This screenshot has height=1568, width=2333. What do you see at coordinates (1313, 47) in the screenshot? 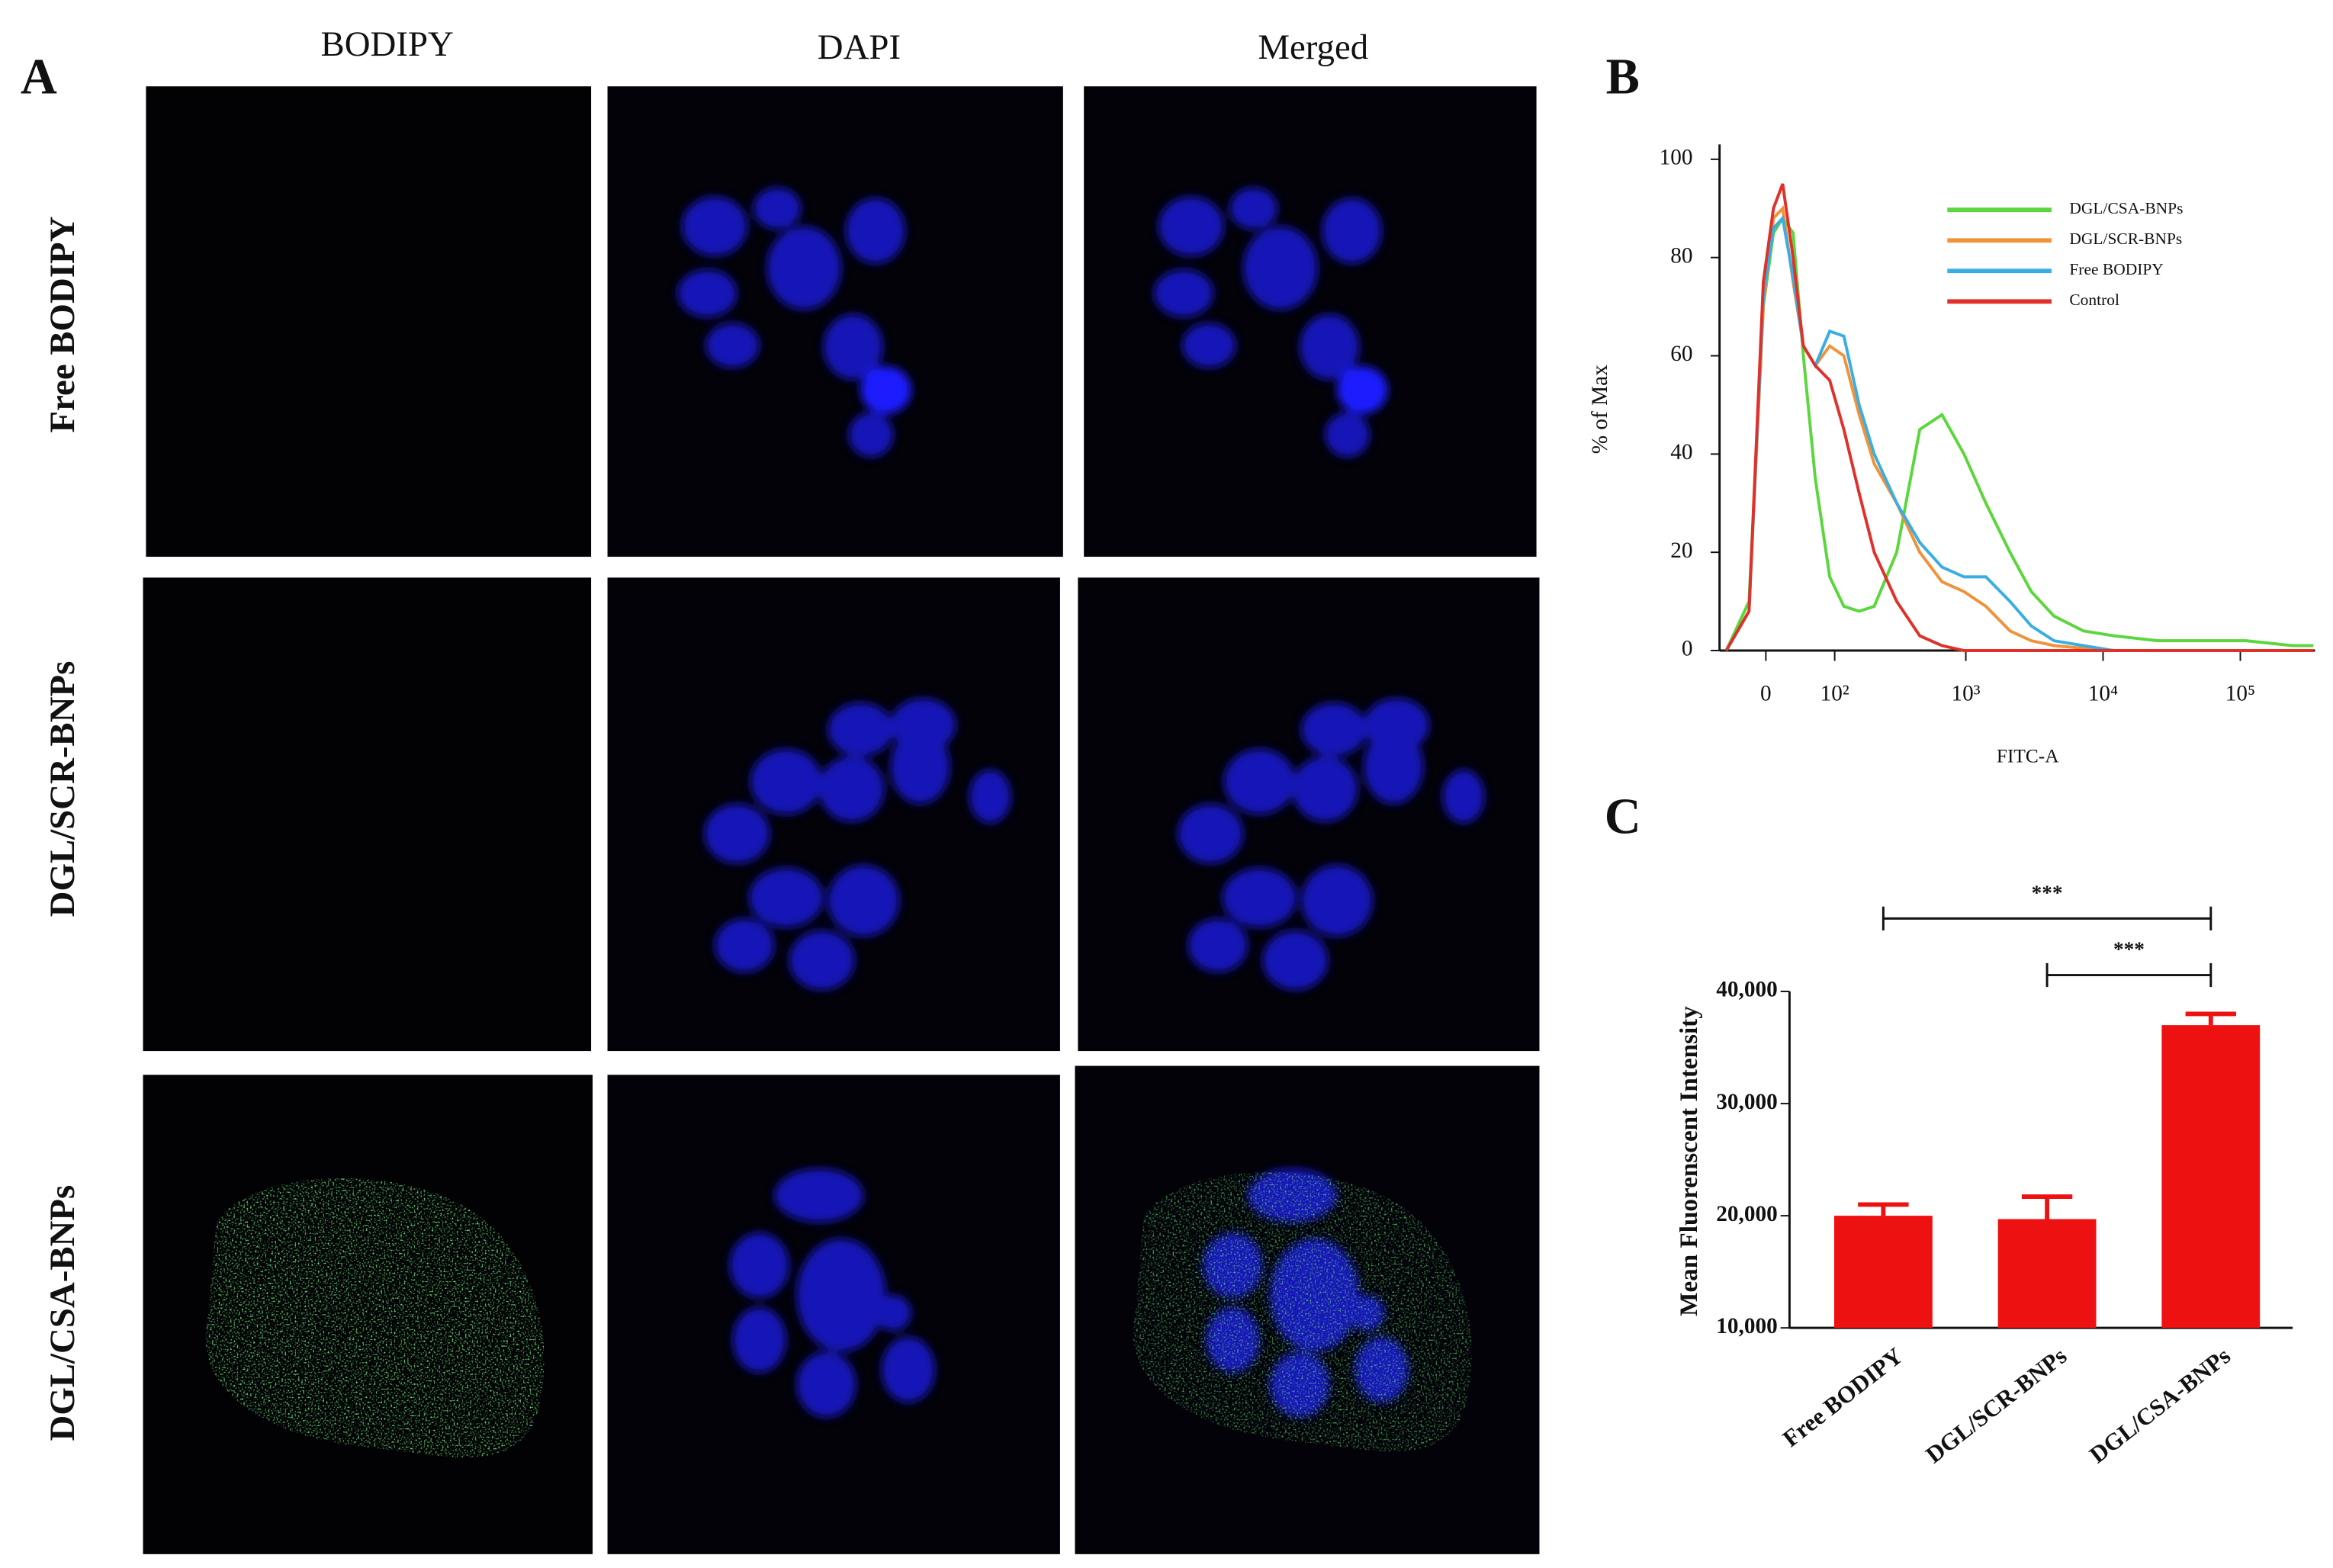
I see `column-header: Merged` at bounding box center [1313, 47].